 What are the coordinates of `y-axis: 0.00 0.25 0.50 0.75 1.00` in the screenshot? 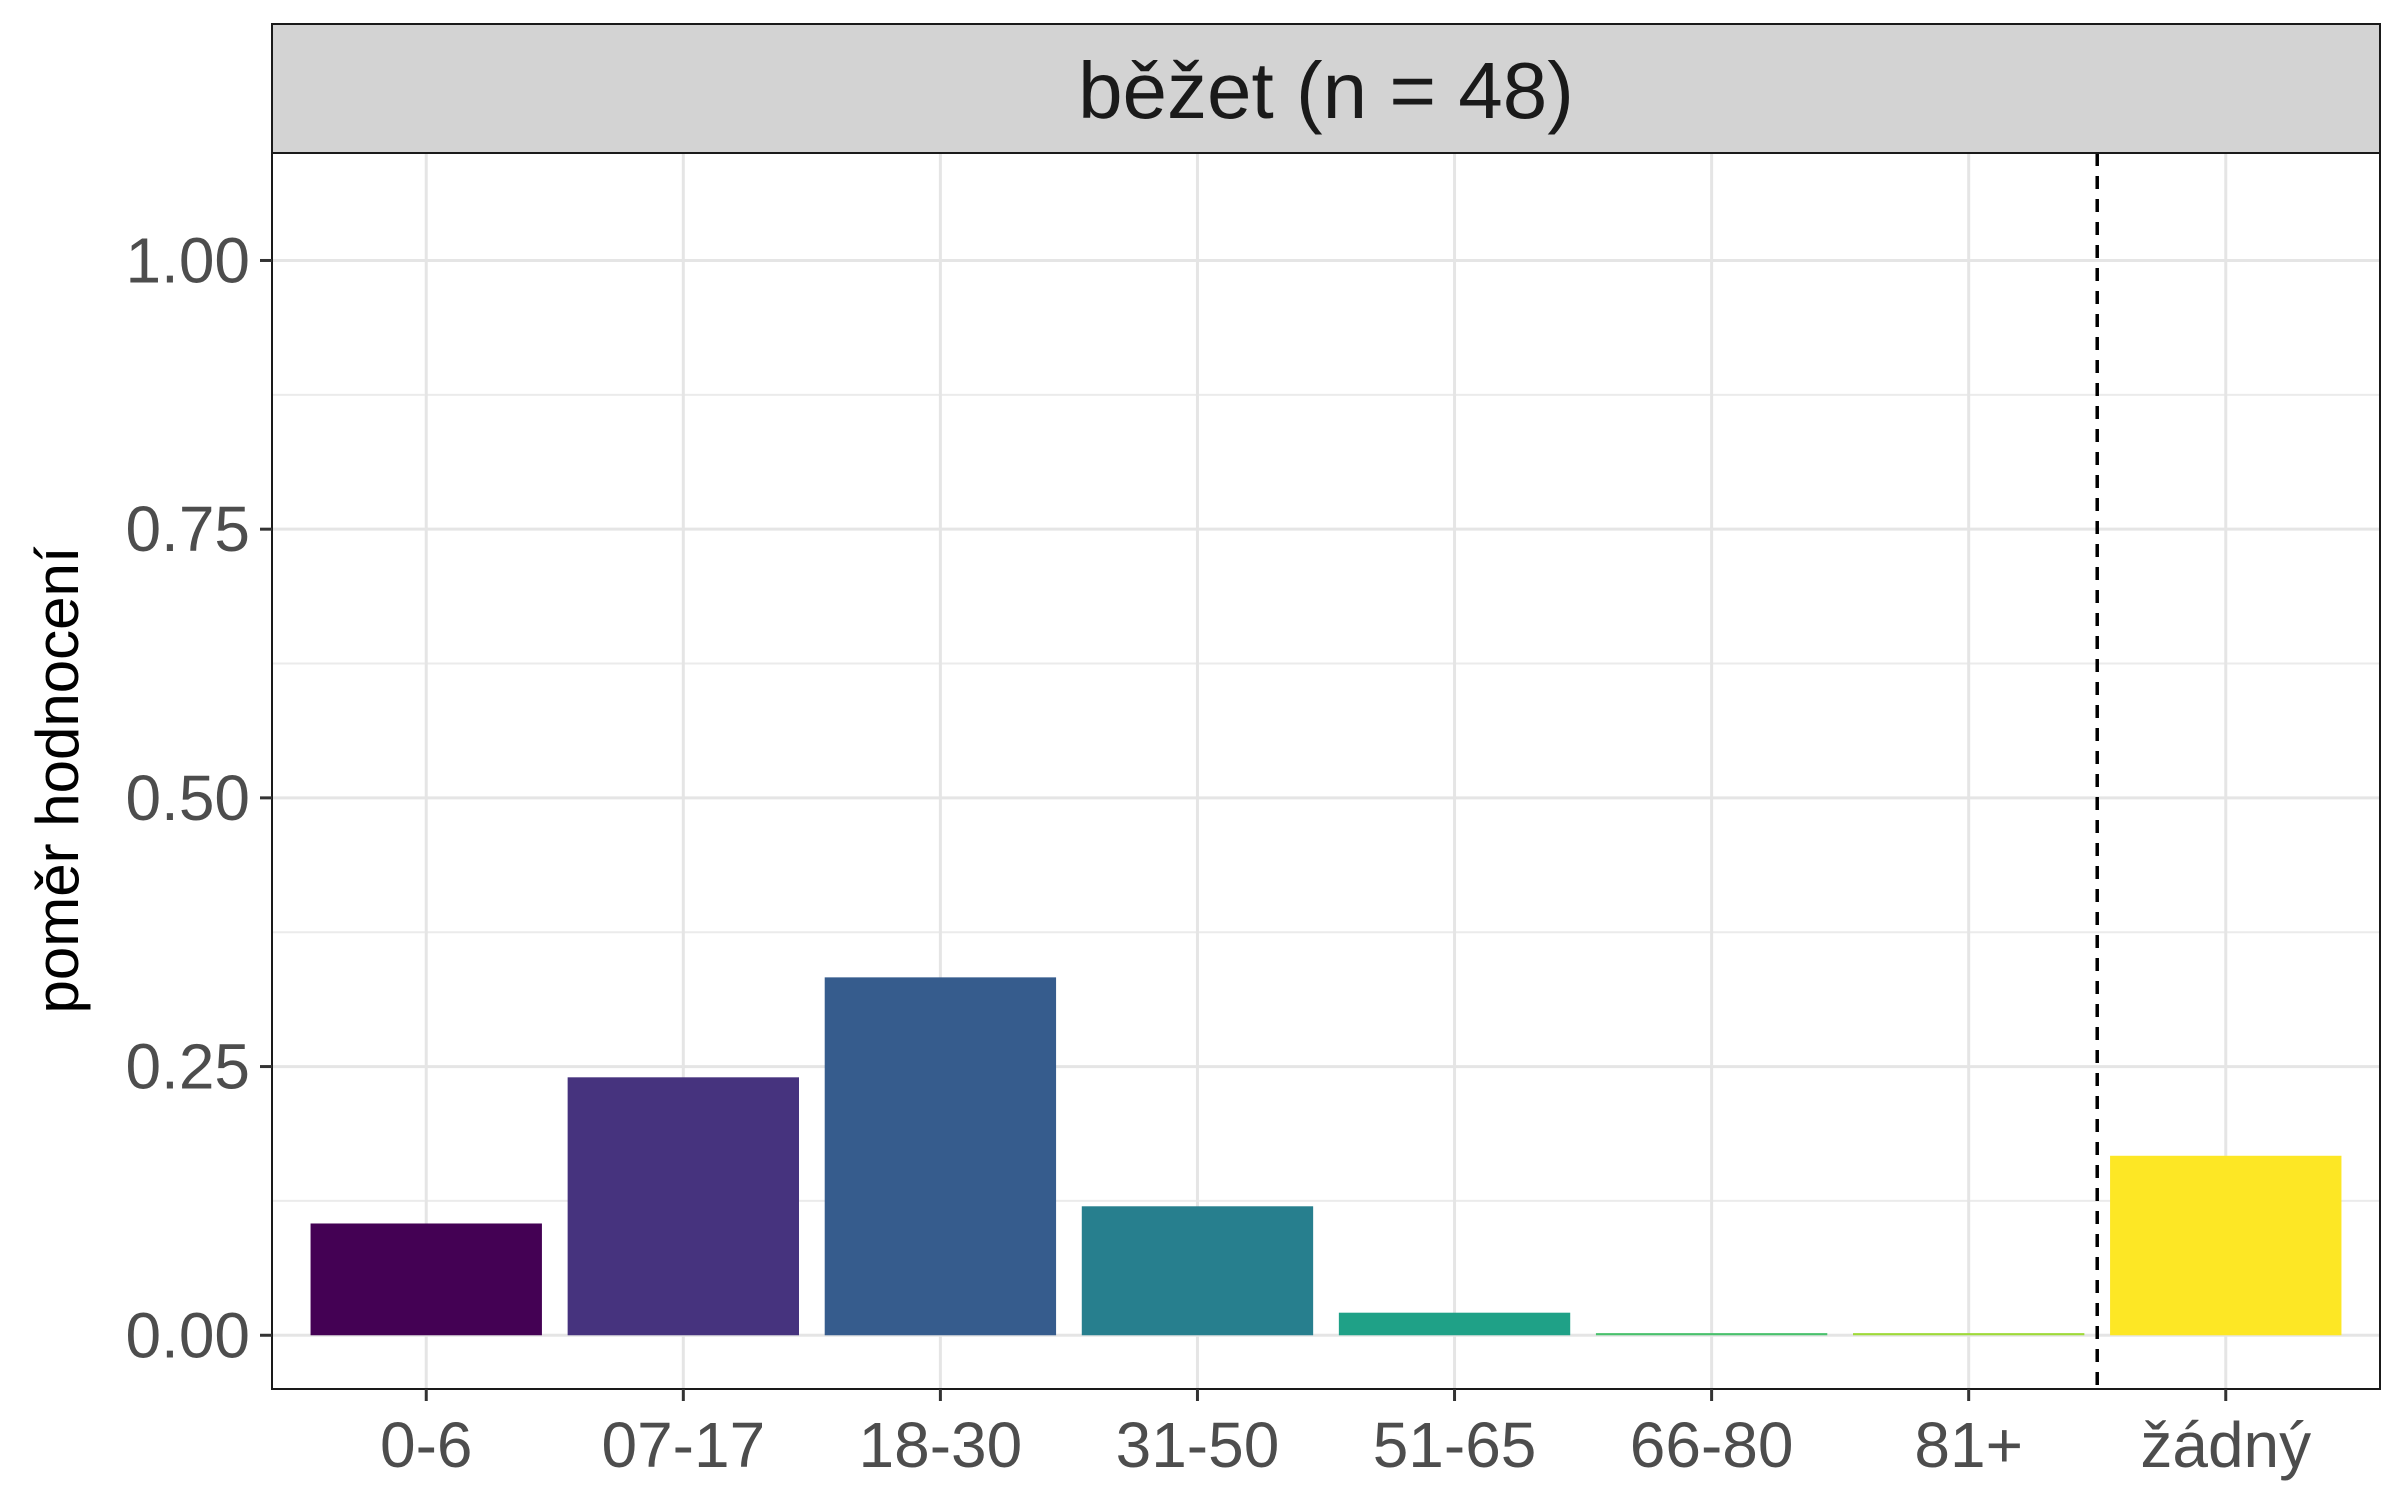 It's located at (198, 797).